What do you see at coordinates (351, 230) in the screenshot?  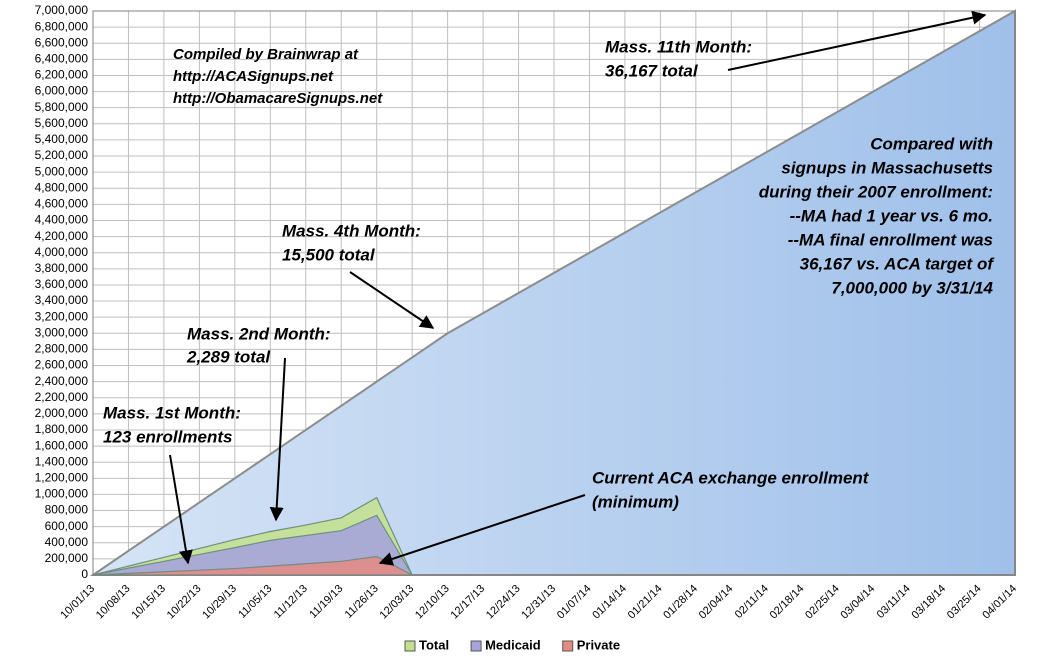 I see `annotation: Mass. 4th Month:` at bounding box center [351, 230].